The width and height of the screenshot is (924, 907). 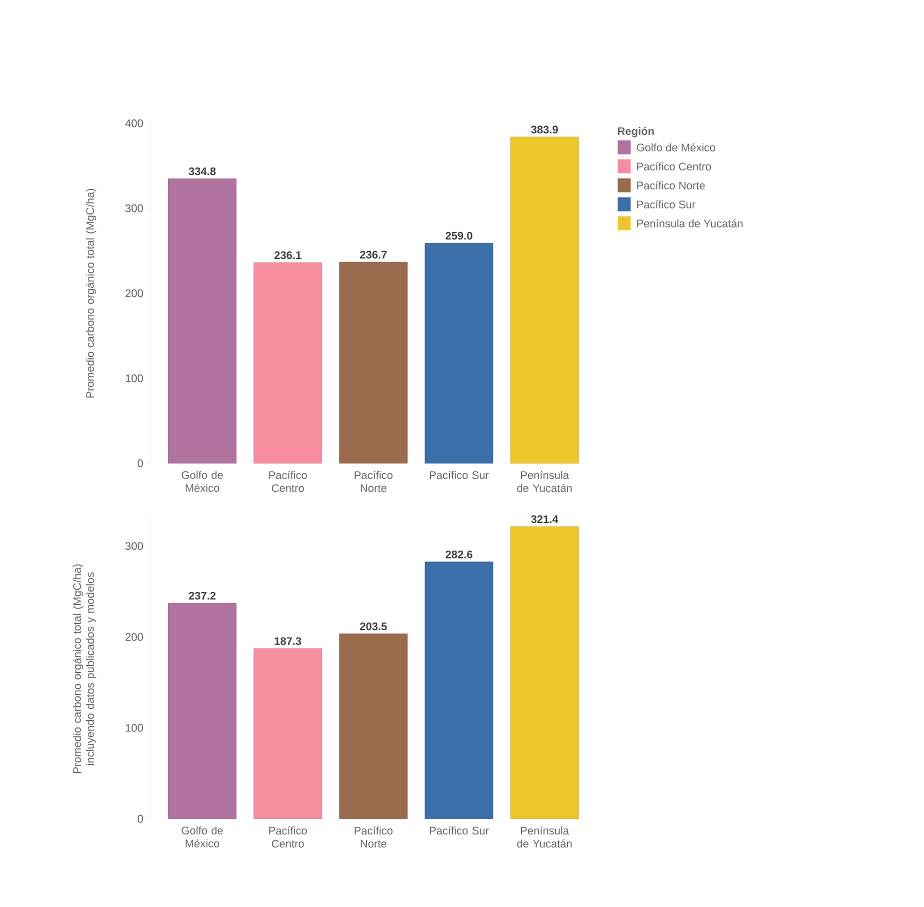 I want to click on data-label: 203.5, so click(x=373, y=626).